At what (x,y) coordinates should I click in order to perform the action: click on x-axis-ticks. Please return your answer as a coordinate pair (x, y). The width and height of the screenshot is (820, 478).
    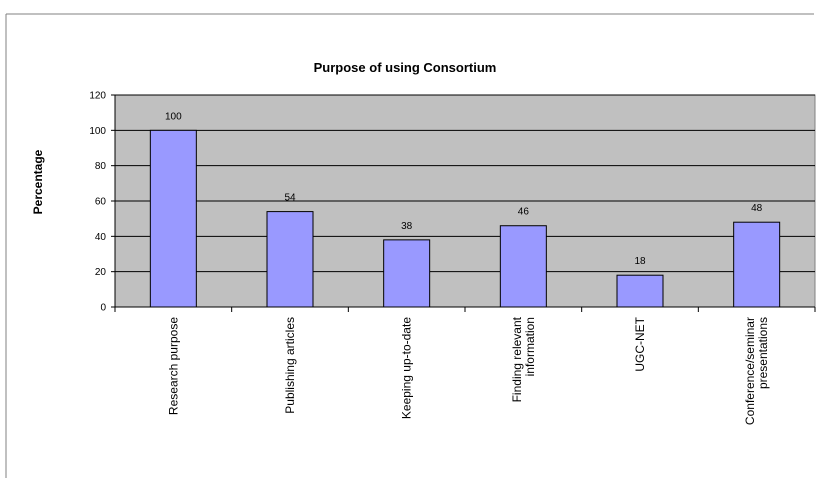
    Looking at the image, I should click on (465, 309).